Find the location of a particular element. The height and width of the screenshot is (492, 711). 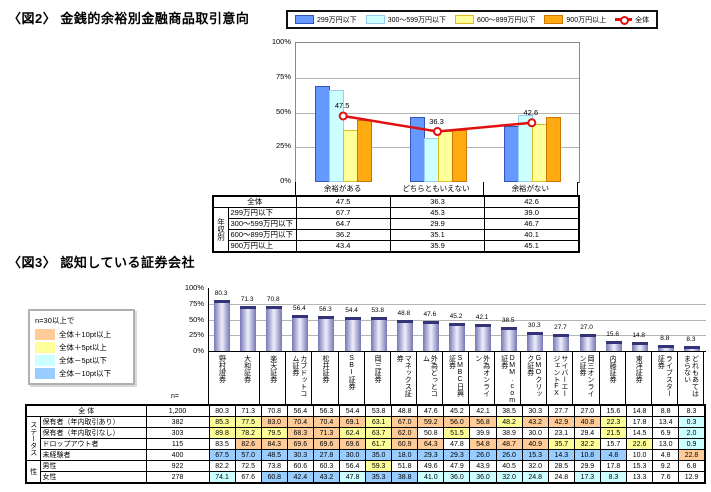

value-cell: 27.0 is located at coordinates (587, 410).